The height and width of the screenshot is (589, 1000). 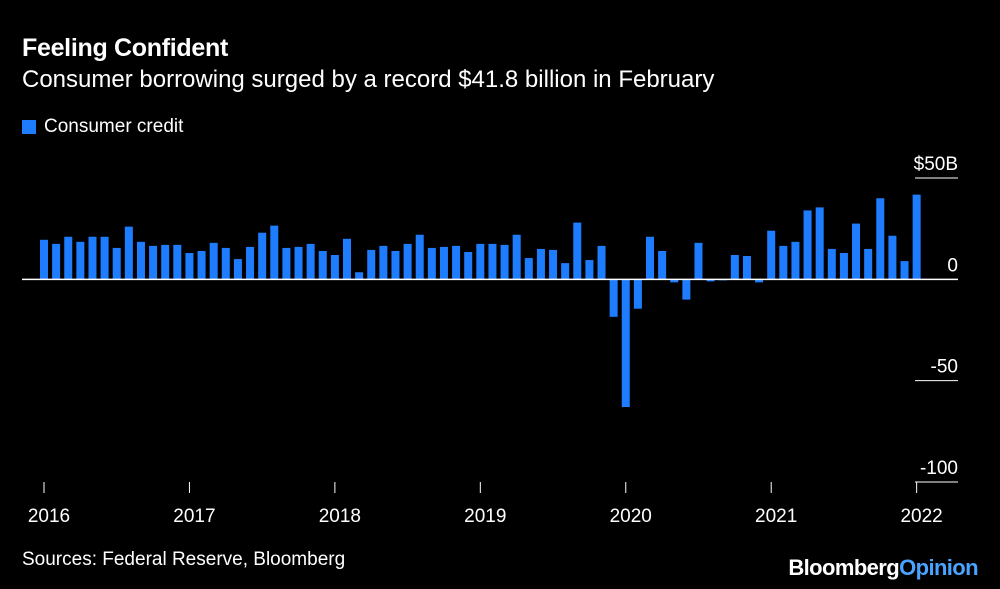 I want to click on x-tick-label: 2020, so click(x=631, y=516).